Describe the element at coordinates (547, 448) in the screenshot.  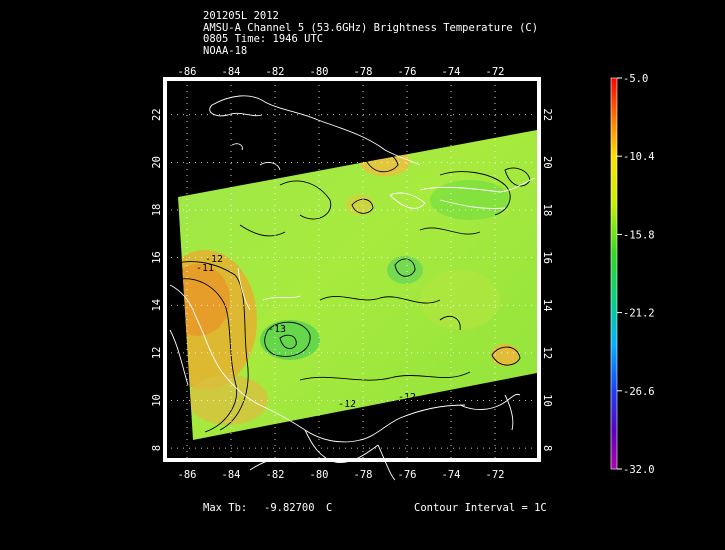
I see `lat-tick-right: 8` at that location.